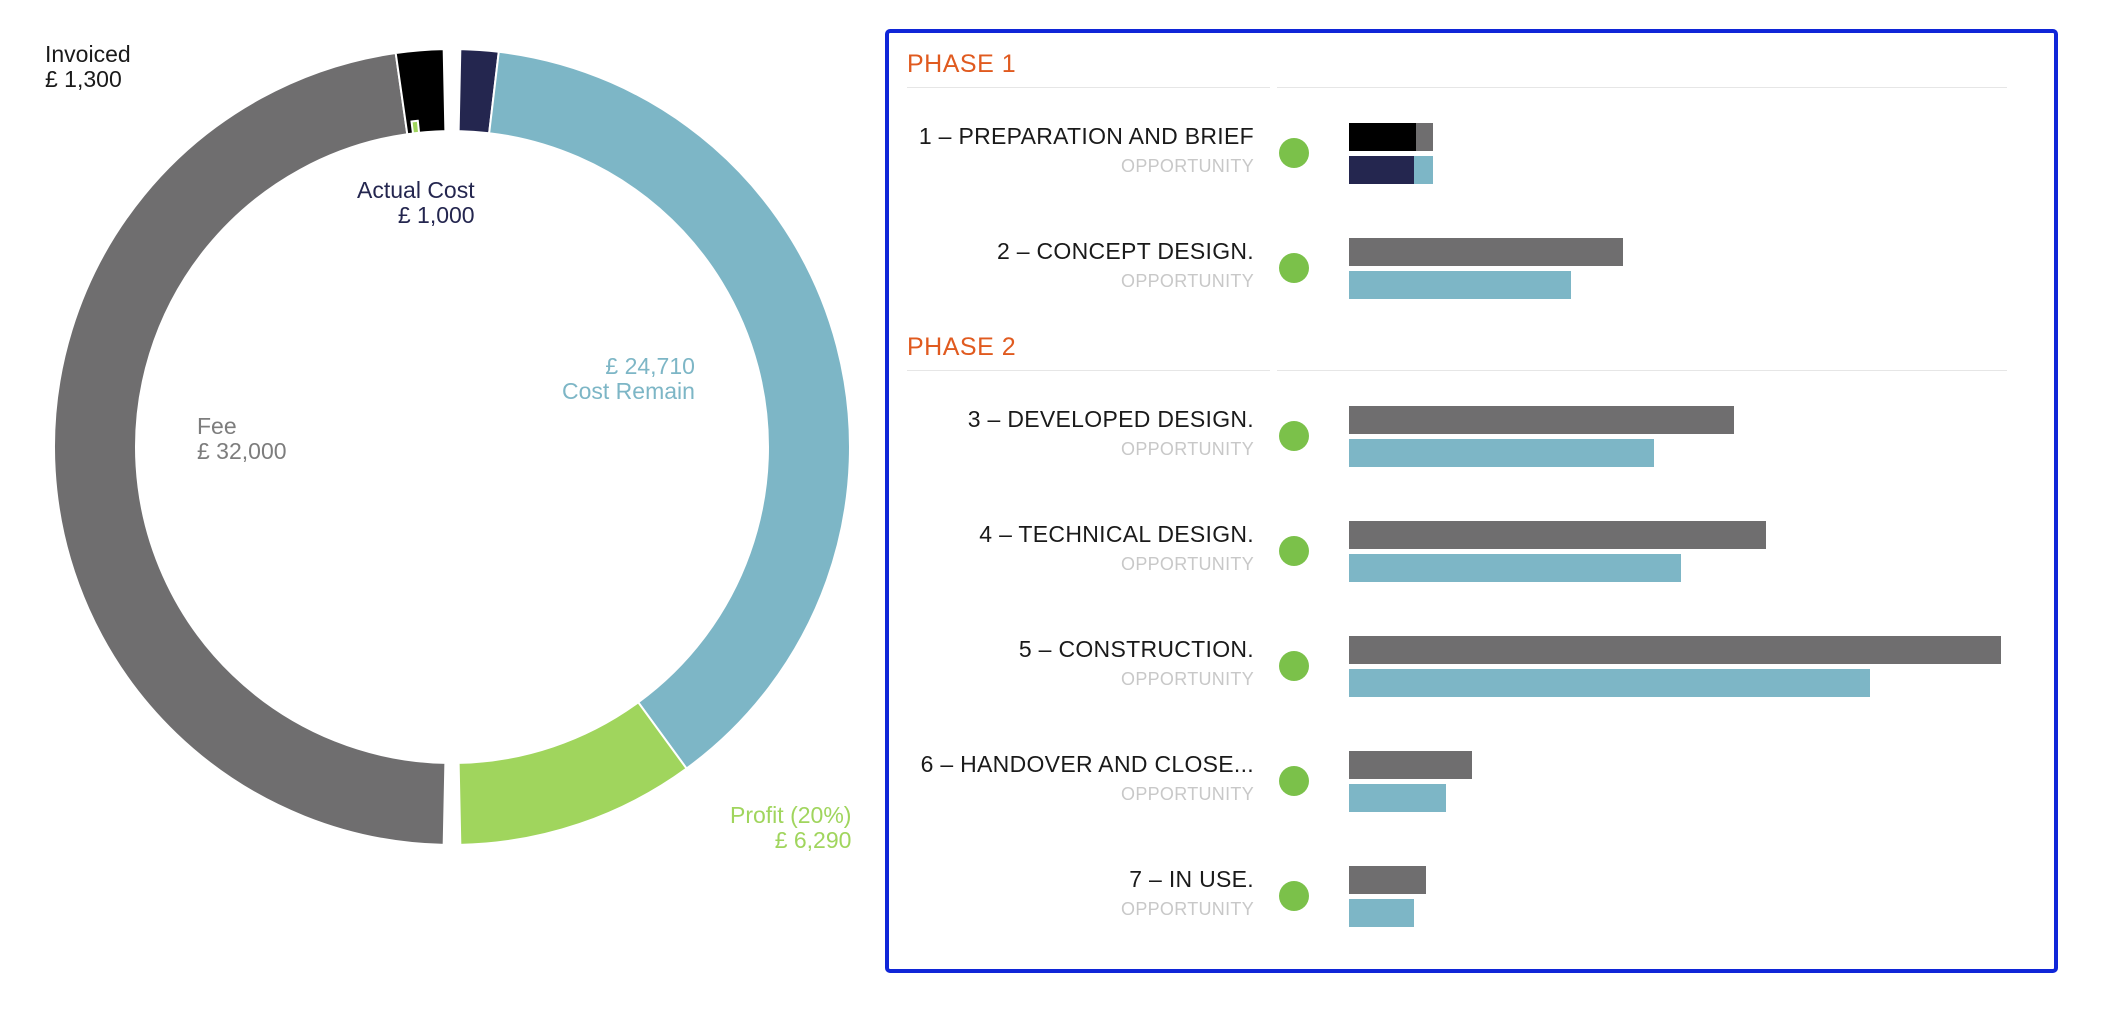 The height and width of the screenshot is (1021, 2116). I want to click on stage-row: 3 – DEVELOPED DESIGN. OPPORTUNITY, so click(1471, 451).